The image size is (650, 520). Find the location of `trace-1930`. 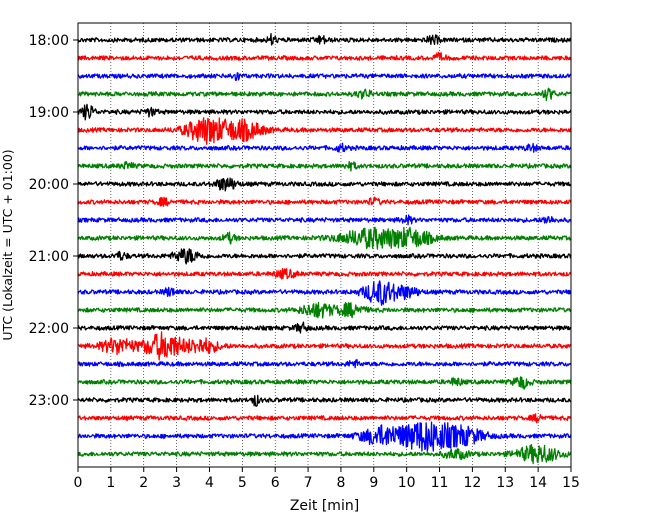

trace-1930 is located at coordinates (324, 147).